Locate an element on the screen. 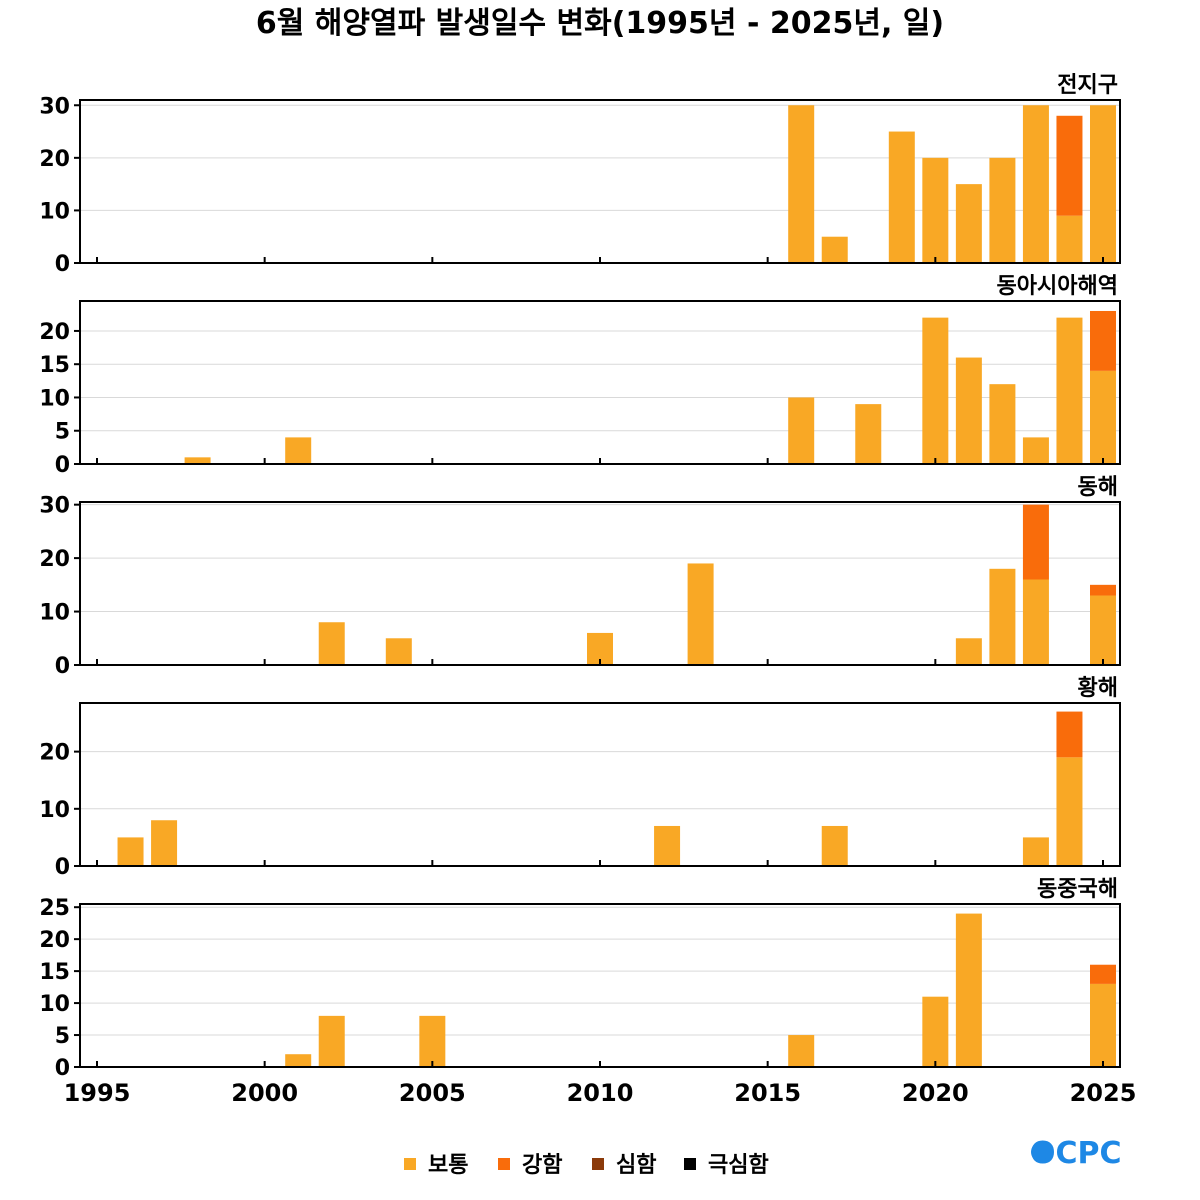 The height and width of the screenshot is (1200, 1200). x-tick-label: 1995 is located at coordinates (97, 1093).